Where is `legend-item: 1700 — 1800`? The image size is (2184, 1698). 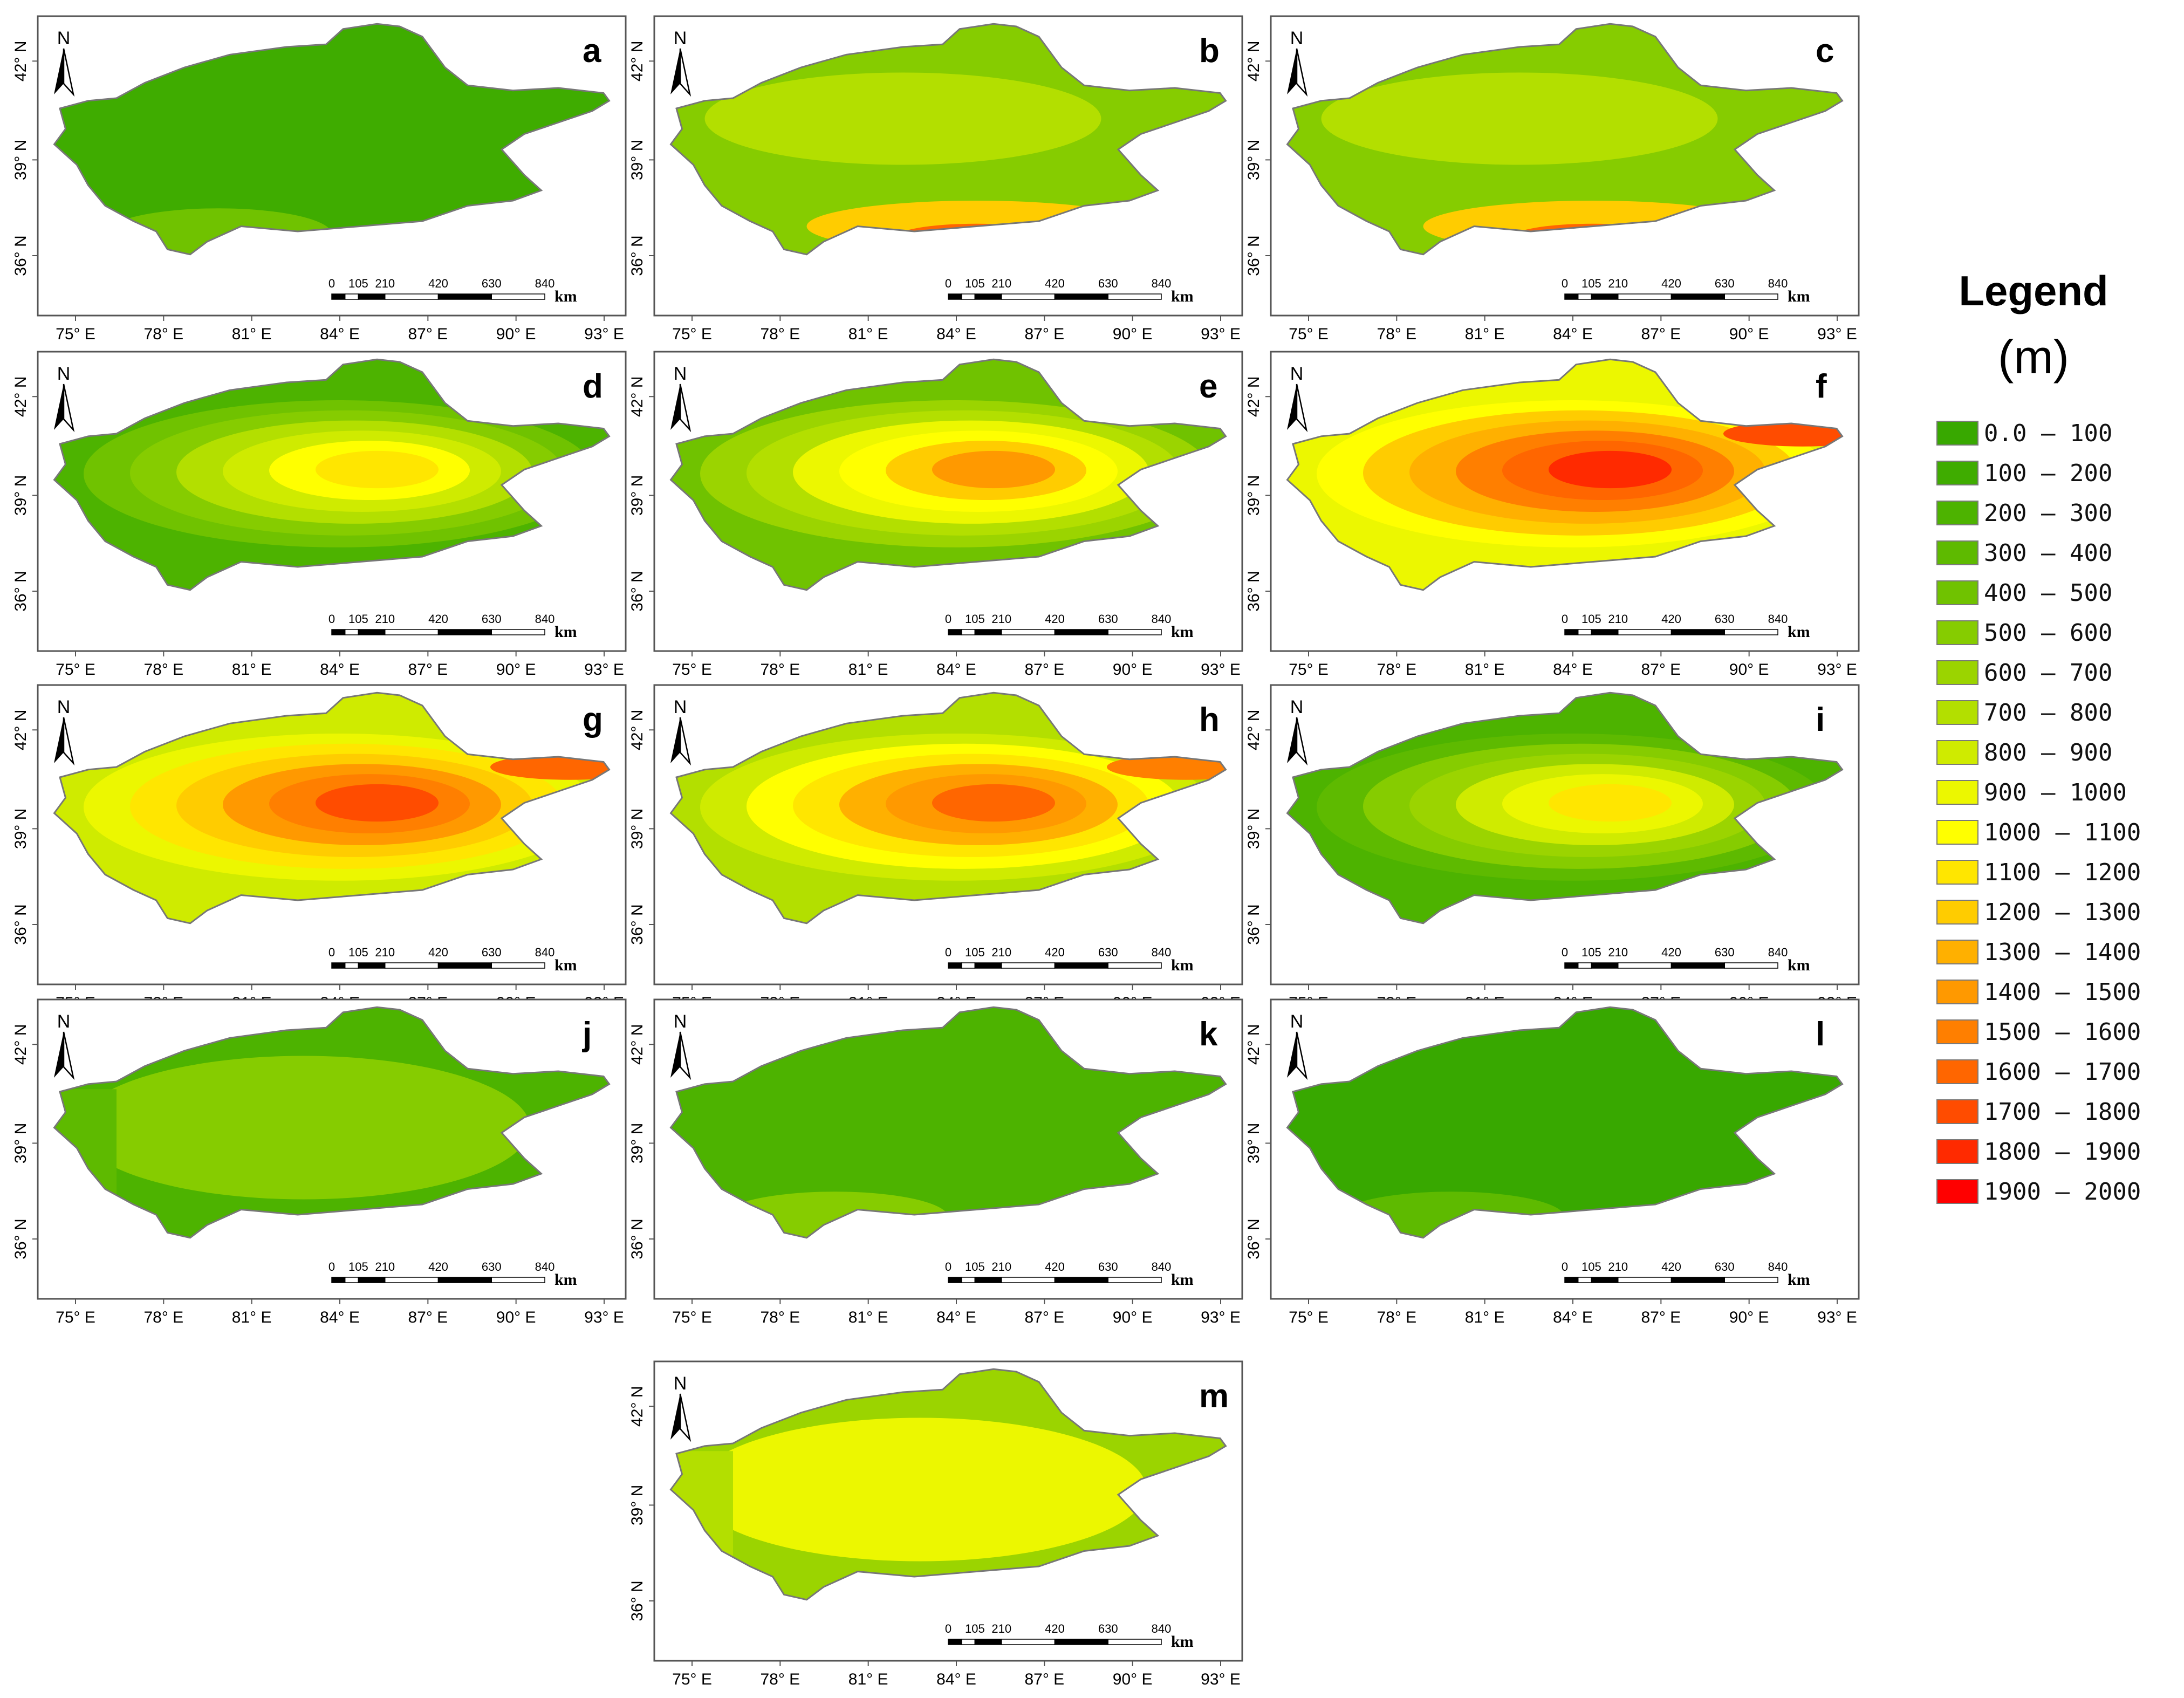
legend-item: 1700 — 1800 is located at coordinates (2058, 1112).